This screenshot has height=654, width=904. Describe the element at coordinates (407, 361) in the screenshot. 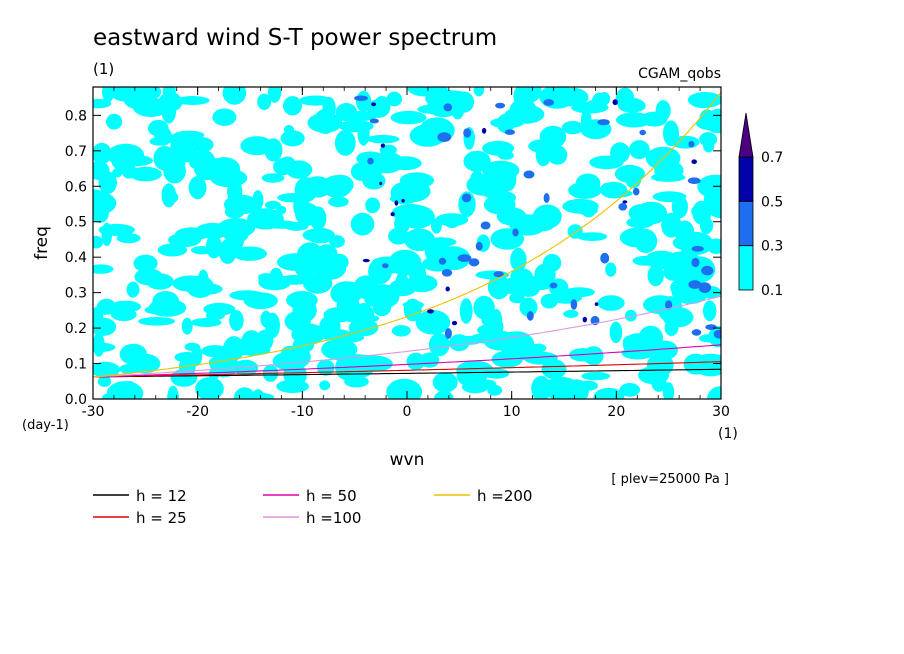

I see `dispersion-curve` at that location.